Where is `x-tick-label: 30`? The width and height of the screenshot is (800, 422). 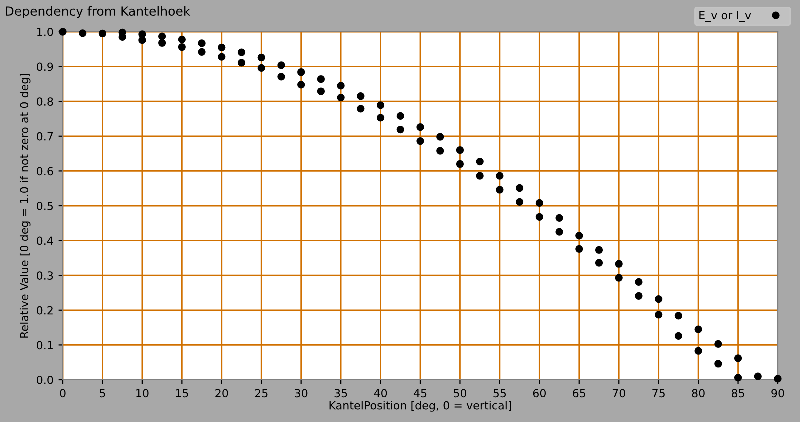
x-tick-label: 30 is located at coordinates (301, 393).